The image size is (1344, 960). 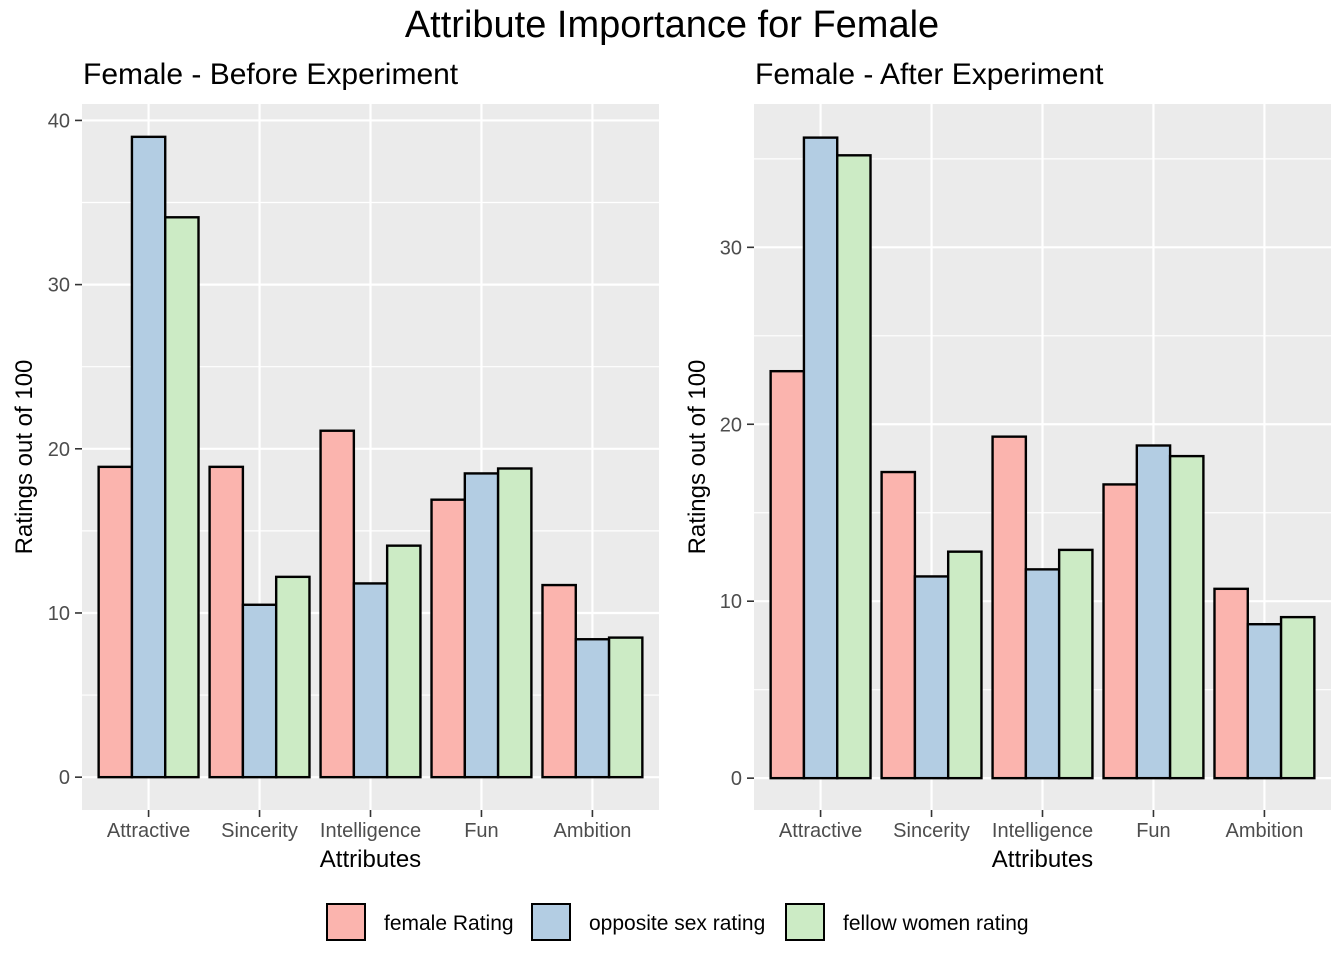 What do you see at coordinates (551, 922) in the screenshot?
I see `legend-key-opposite-sex-rating` at bounding box center [551, 922].